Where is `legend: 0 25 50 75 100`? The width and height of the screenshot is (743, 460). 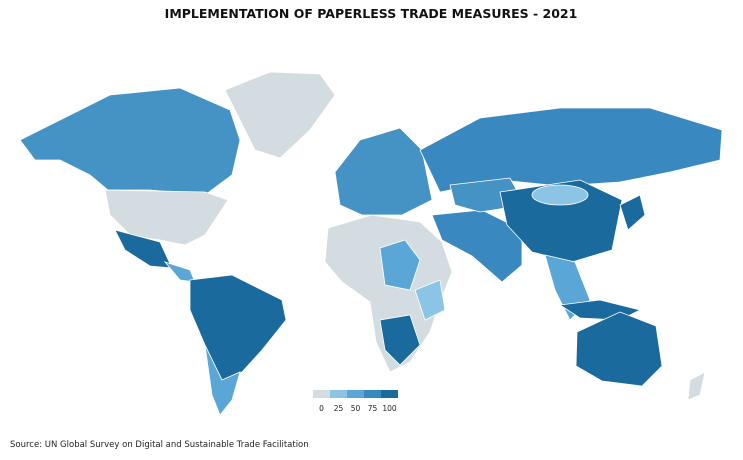
legend: 0 25 50 75 100 is located at coordinates (355, 401).